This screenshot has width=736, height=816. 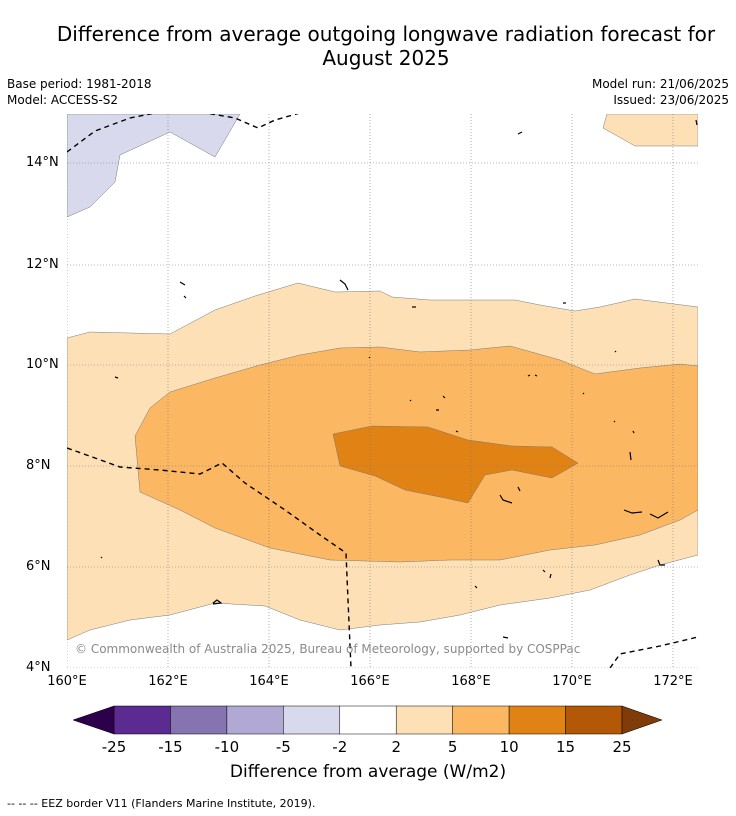 What do you see at coordinates (622, 747) in the screenshot?
I see `colorbar-tick-label: 25` at bounding box center [622, 747].